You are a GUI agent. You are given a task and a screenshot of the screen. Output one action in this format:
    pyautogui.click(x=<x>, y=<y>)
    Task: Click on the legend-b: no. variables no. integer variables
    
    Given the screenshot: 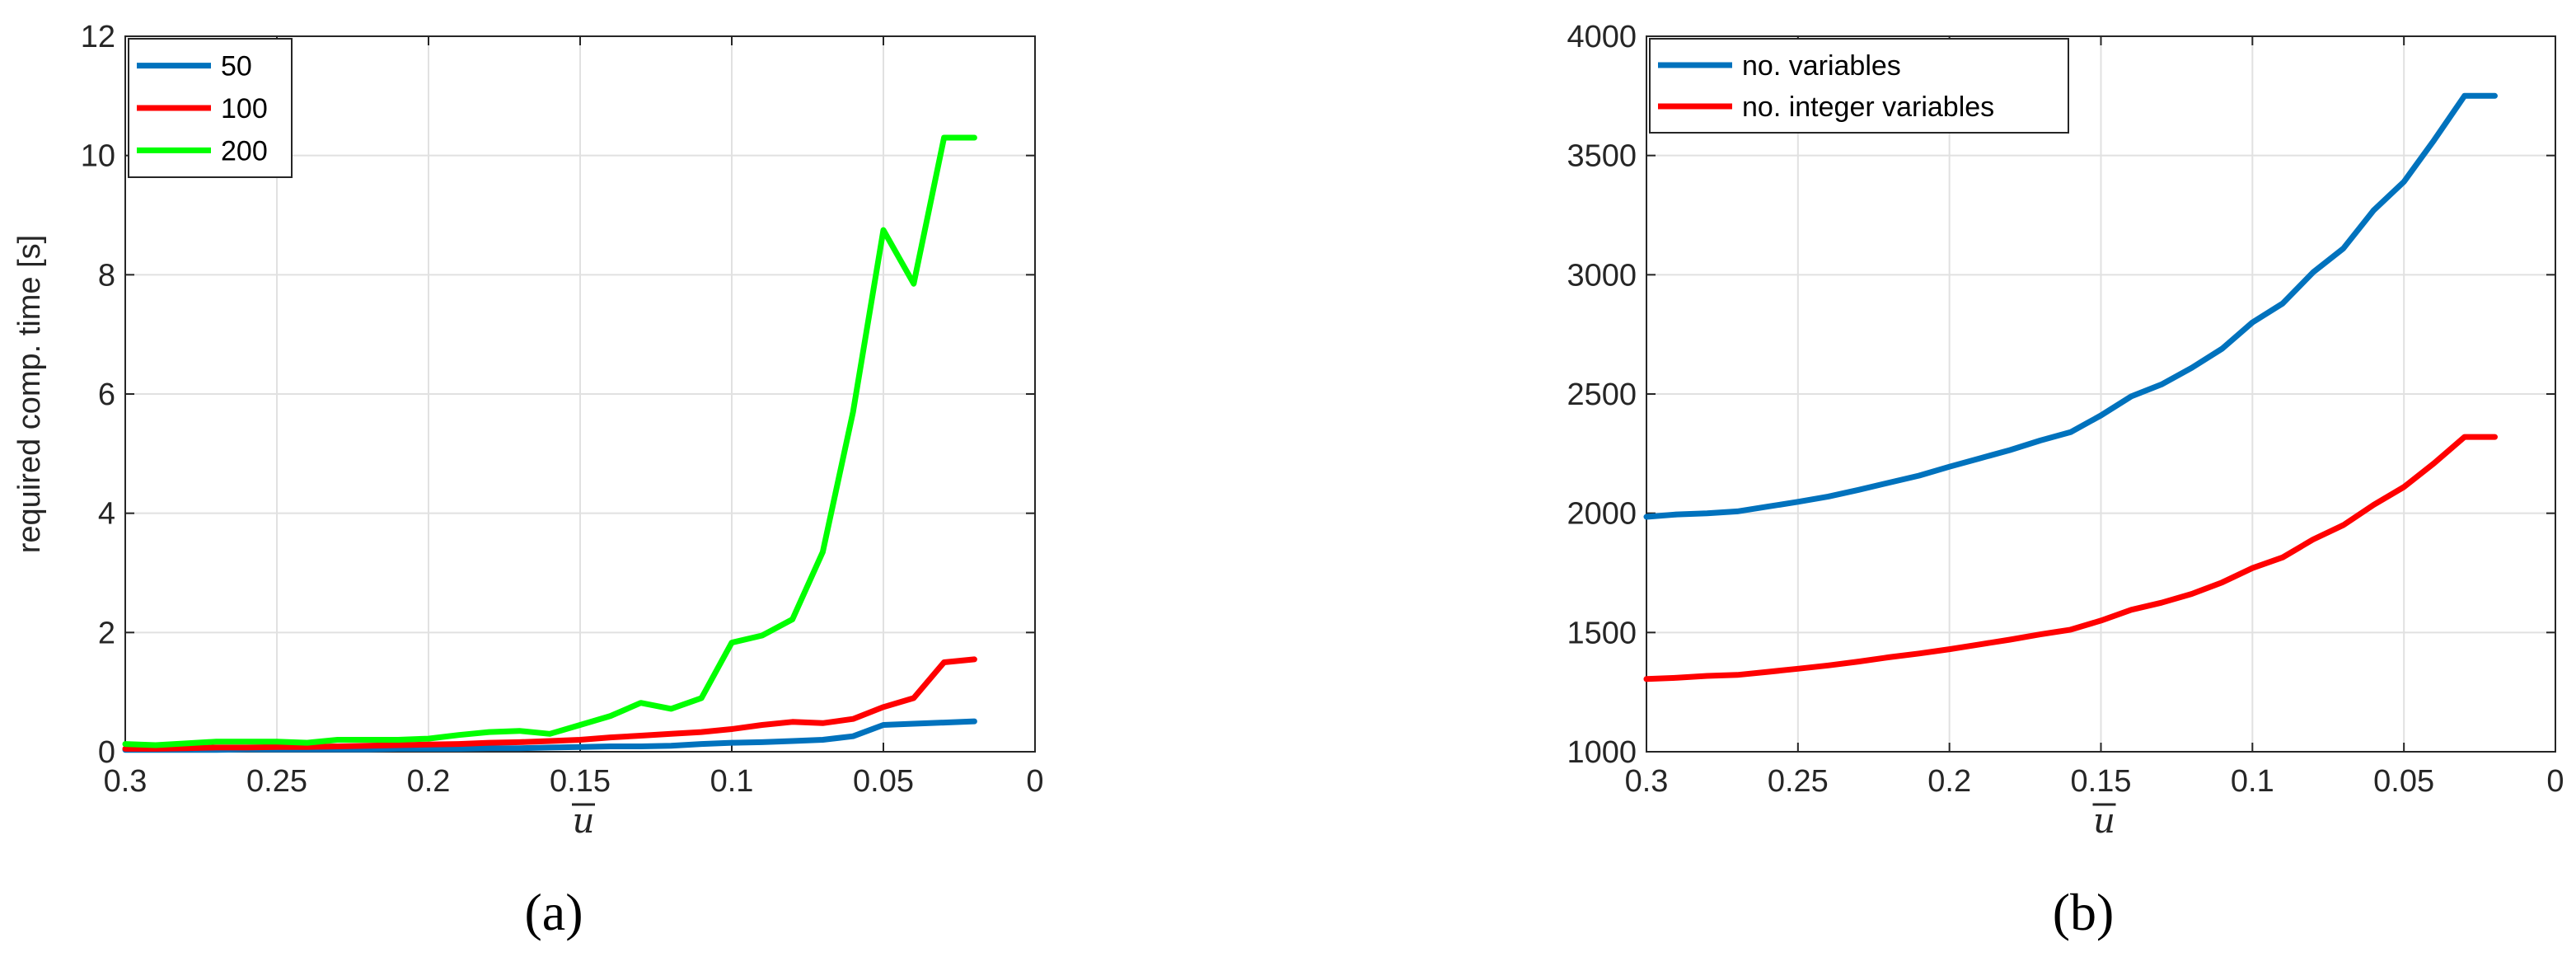 What is the action you would take?
    pyautogui.click(x=1859, y=86)
    